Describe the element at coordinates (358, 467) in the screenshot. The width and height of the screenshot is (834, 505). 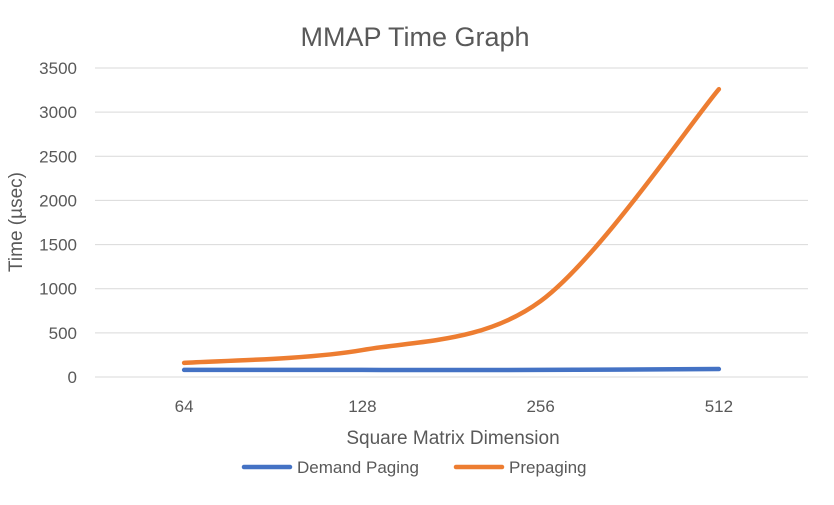
I see `legend-label-demand-paging: Demand Paging` at that location.